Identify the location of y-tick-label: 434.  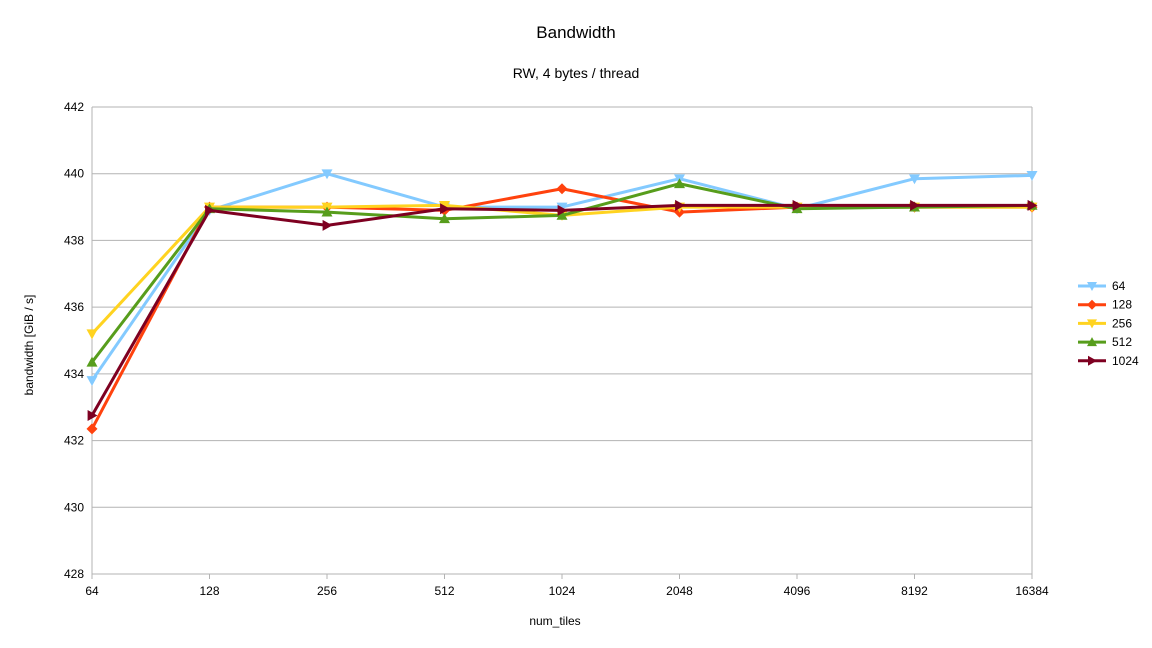
(74, 374).